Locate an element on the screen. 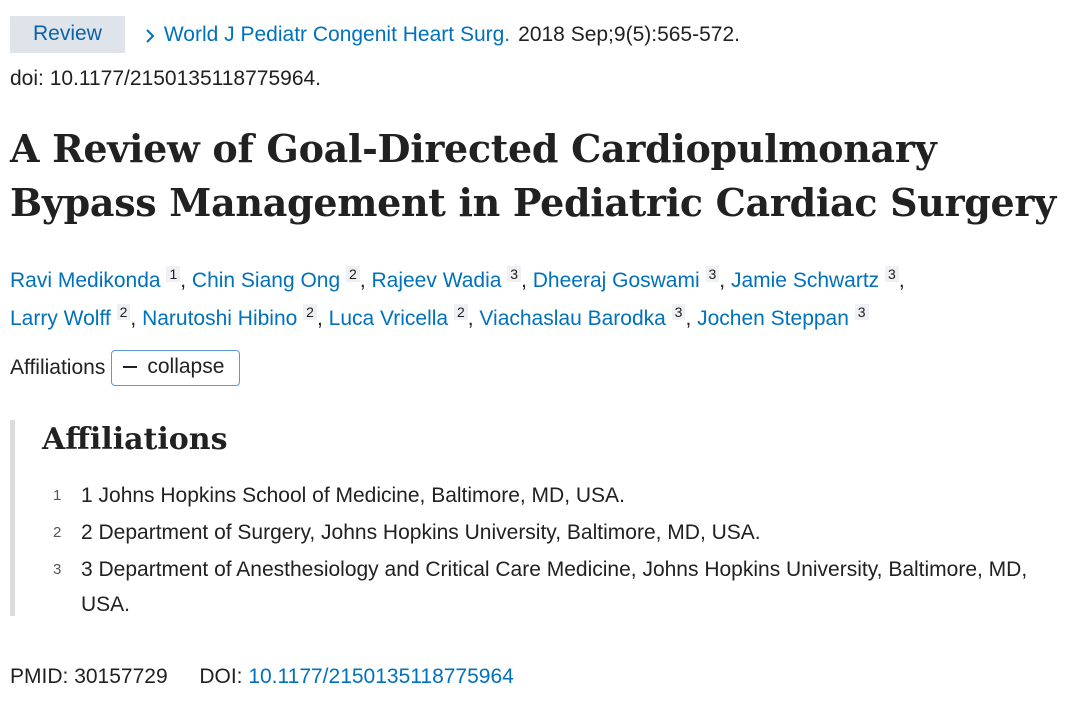 This screenshot has height=712, width=1080. affiliation-number: 3 is located at coordinates (57, 569).